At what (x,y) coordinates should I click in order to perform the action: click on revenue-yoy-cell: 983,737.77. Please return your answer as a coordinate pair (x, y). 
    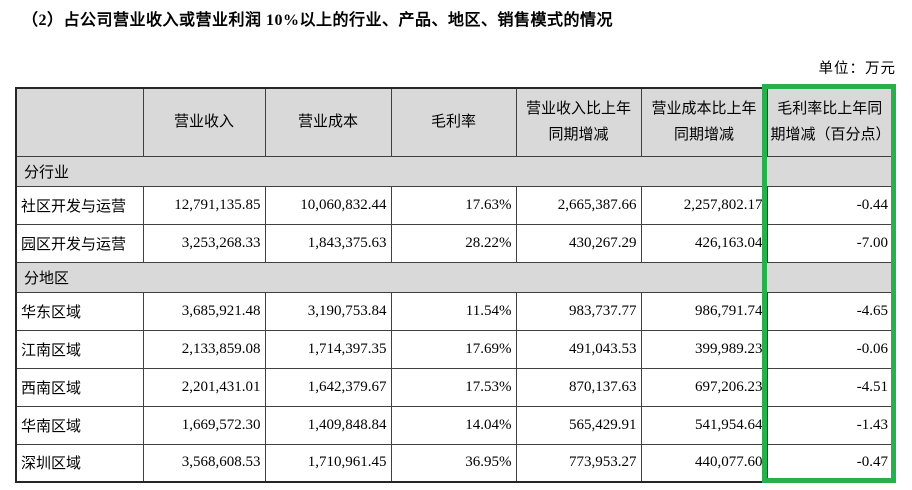
    Looking at the image, I should click on (578, 311).